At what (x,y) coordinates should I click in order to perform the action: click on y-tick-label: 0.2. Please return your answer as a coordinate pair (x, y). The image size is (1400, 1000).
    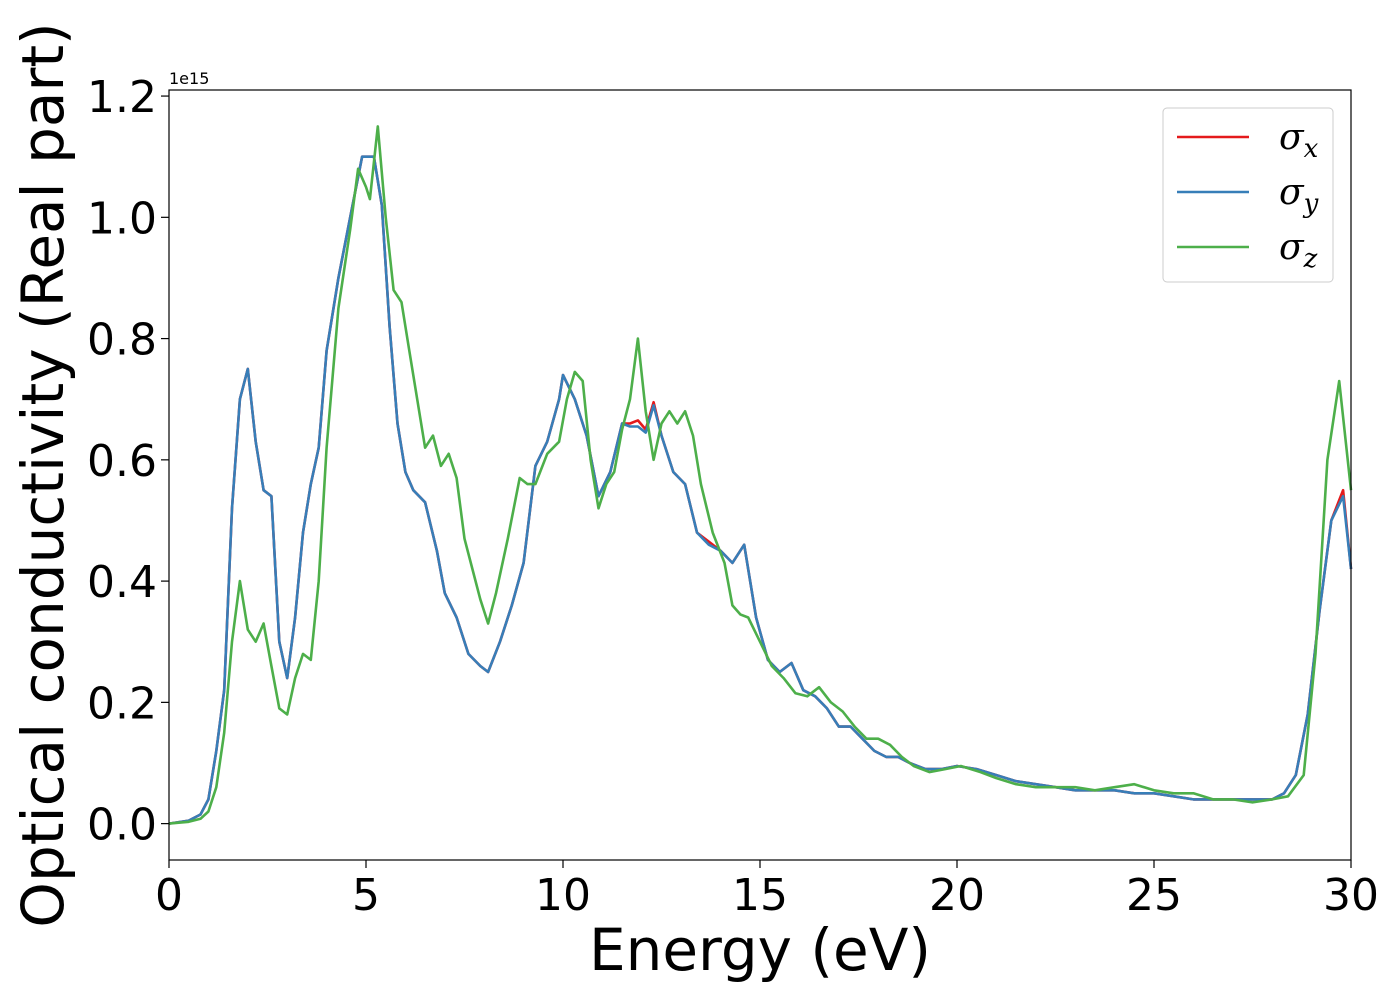
    Looking at the image, I should click on (122, 703).